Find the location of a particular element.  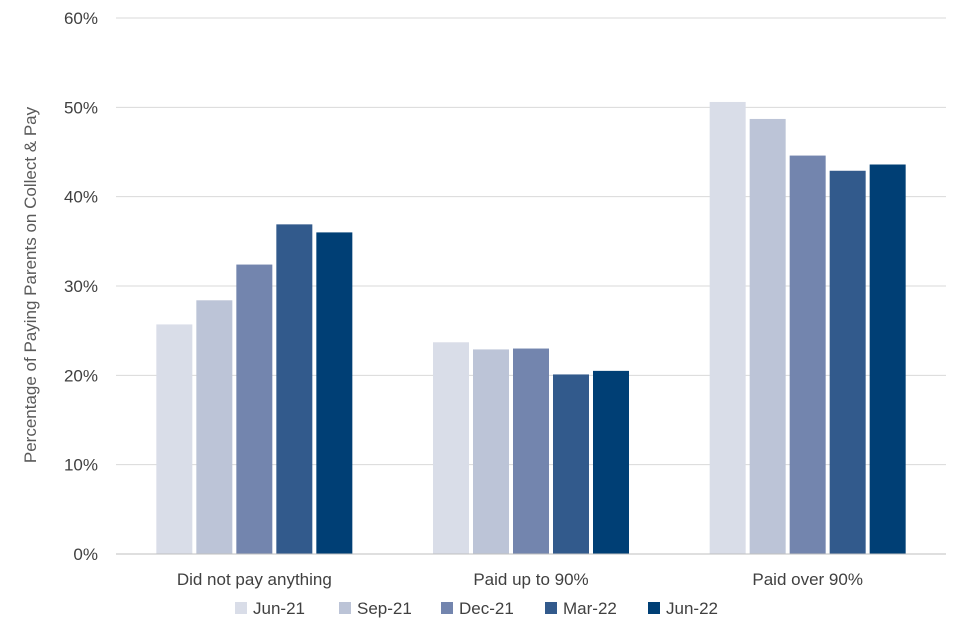

legend-label: Dec-21 is located at coordinates (486, 608).